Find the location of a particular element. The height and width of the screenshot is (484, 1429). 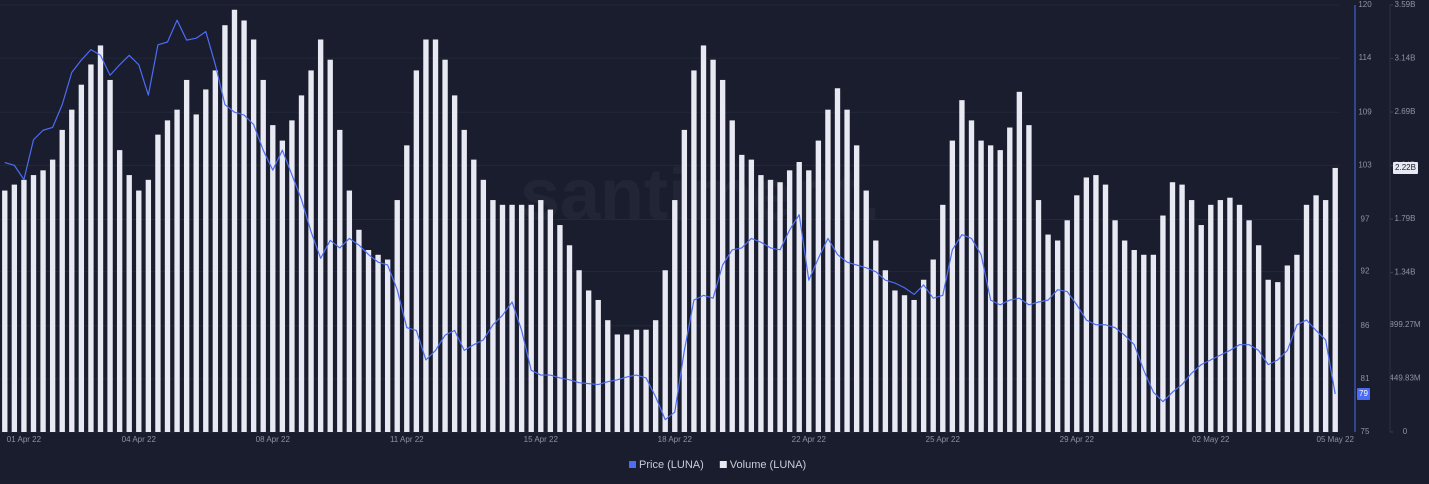

x-tick-label: 01 Apr 22 is located at coordinates (24, 439).